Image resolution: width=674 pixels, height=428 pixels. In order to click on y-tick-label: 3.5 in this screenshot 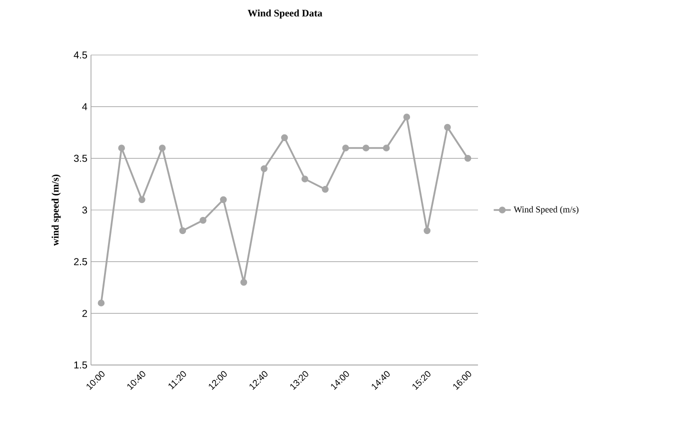, I will do `click(81, 158)`.